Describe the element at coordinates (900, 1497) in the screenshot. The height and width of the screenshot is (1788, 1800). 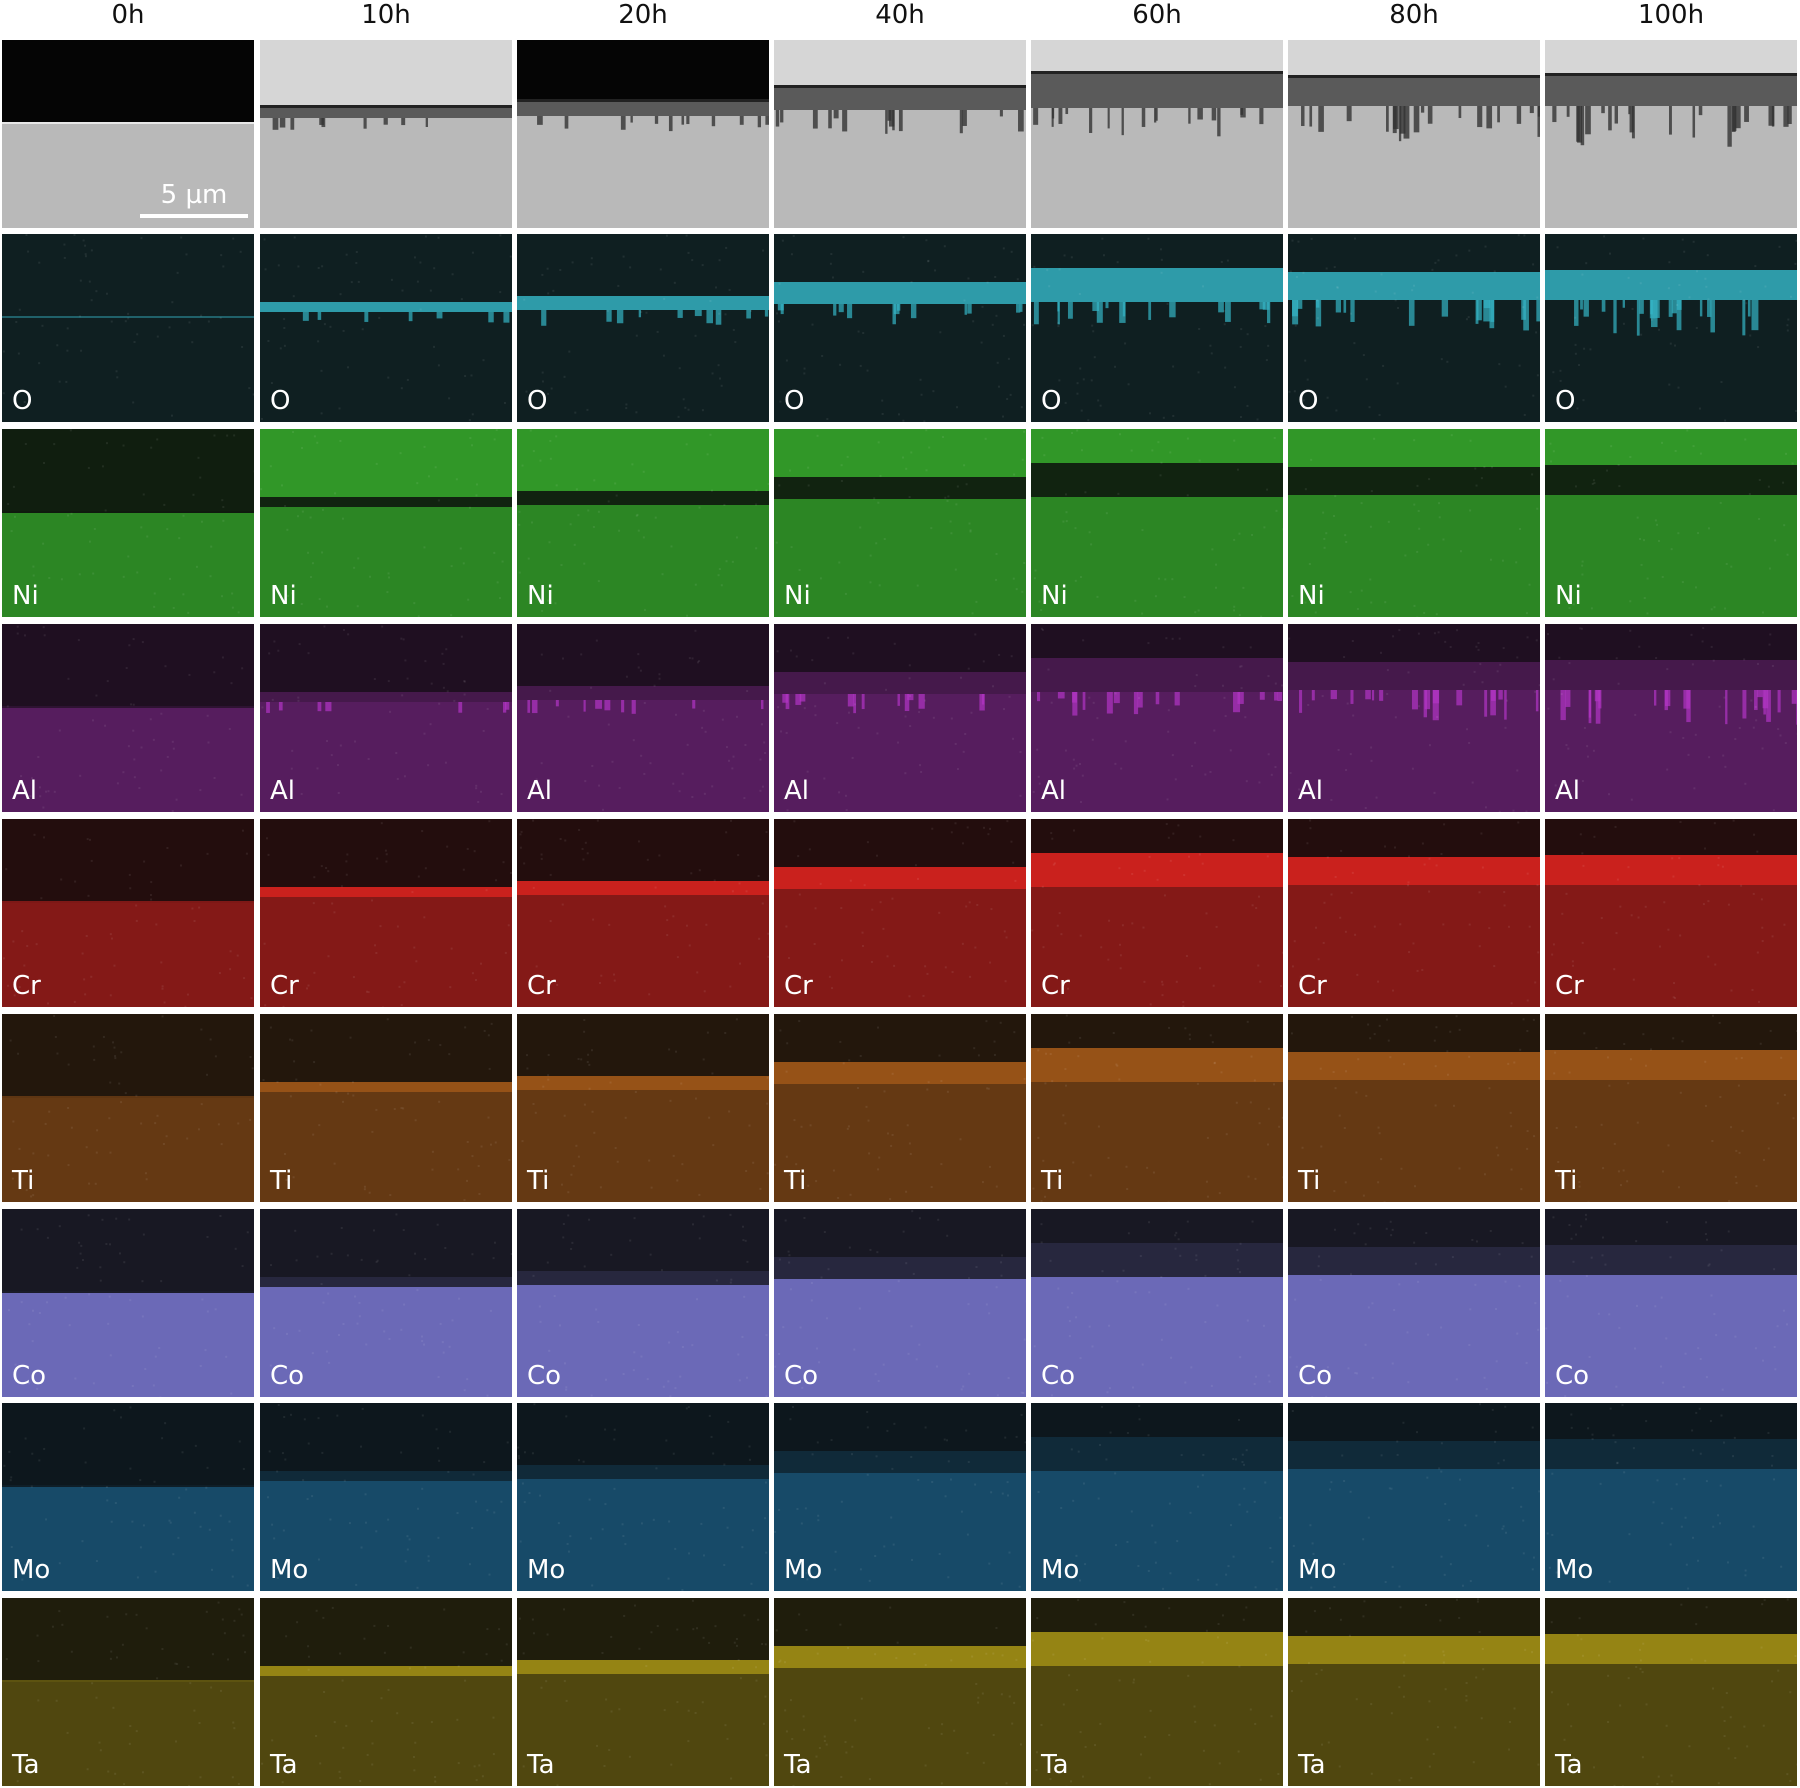
I see `mo-map-40h: Mo` at that location.